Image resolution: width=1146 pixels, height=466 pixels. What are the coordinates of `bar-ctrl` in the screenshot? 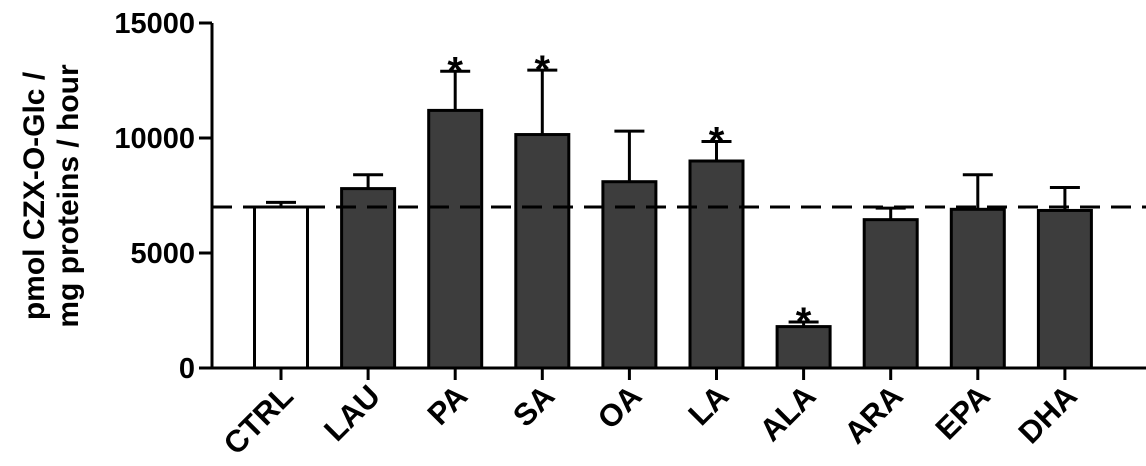 It's located at (281, 287).